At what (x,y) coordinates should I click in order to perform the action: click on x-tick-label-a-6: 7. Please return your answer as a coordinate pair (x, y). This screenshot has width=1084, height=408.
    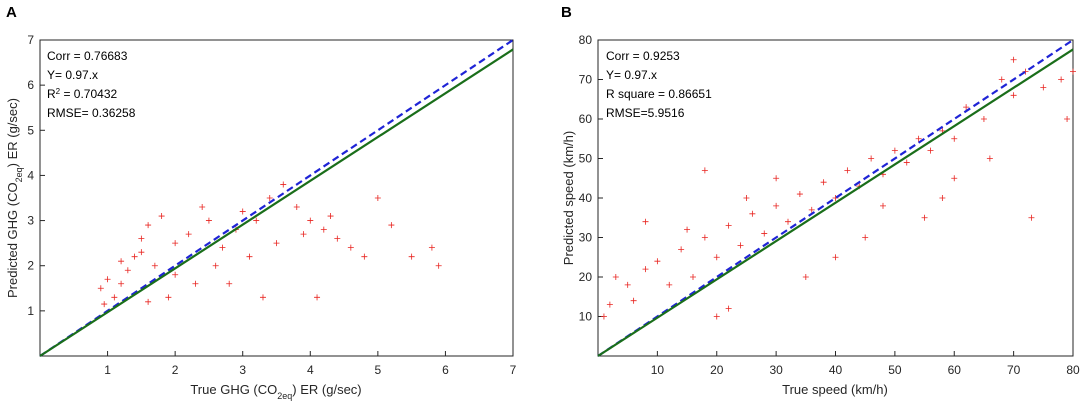
    Looking at the image, I should click on (513, 370).